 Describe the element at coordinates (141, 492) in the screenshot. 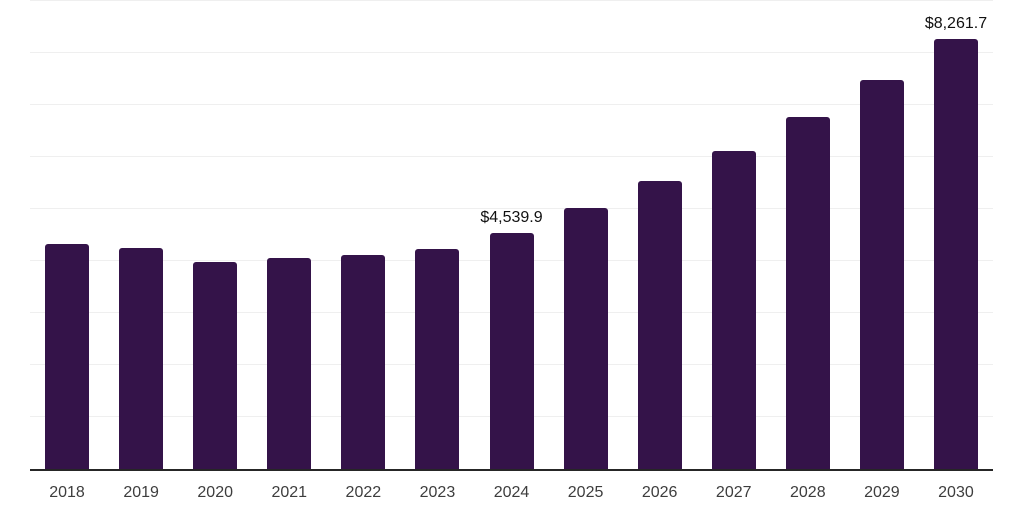

I see `x-tick-2019: 2019` at that location.